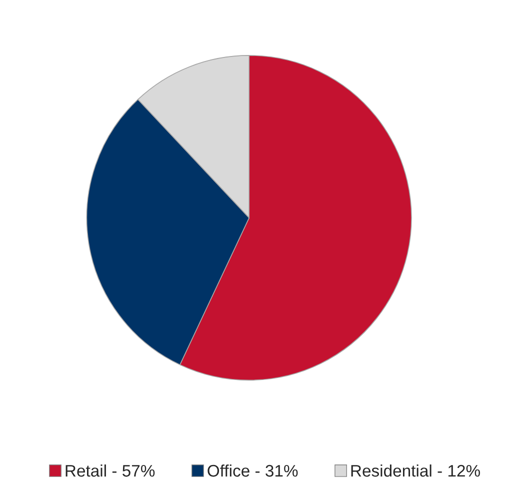  What do you see at coordinates (415, 470) in the screenshot?
I see `legend-label: Residential - 12%` at bounding box center [415, 470].